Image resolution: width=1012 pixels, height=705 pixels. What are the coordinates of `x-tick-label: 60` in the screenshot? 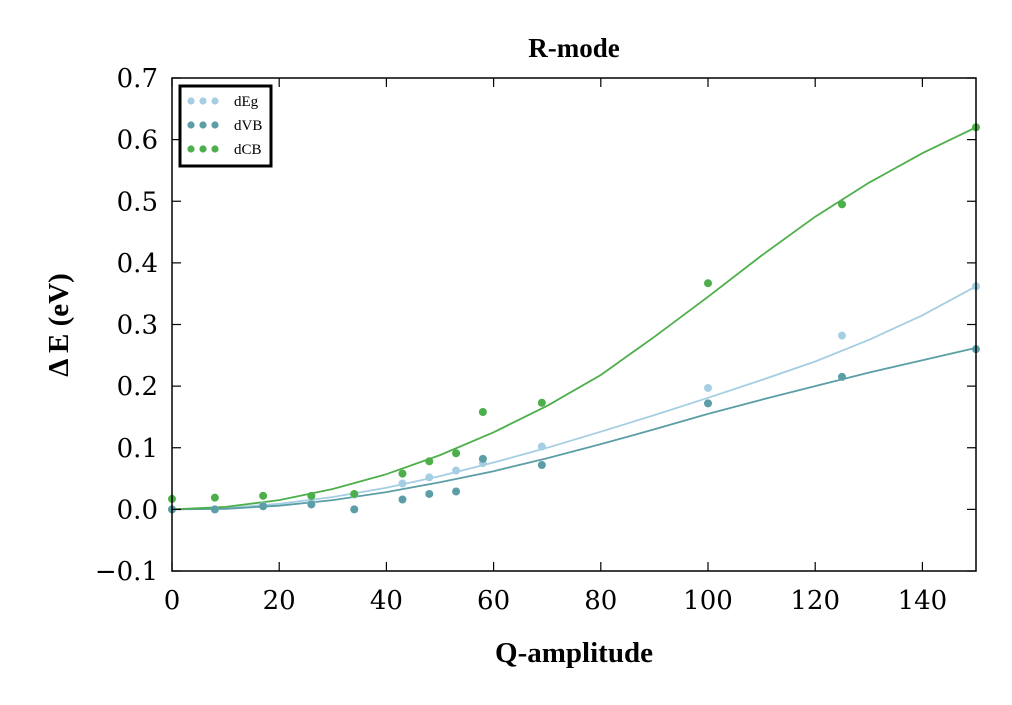 It's located at (493, 601).